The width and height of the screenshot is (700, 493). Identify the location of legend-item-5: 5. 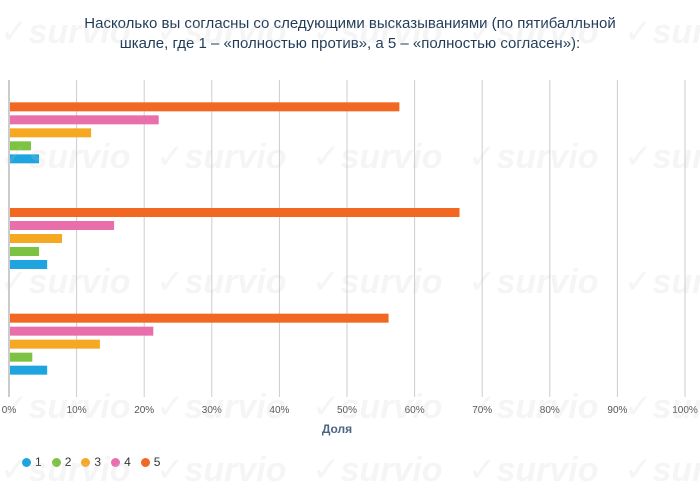
(150, 462).